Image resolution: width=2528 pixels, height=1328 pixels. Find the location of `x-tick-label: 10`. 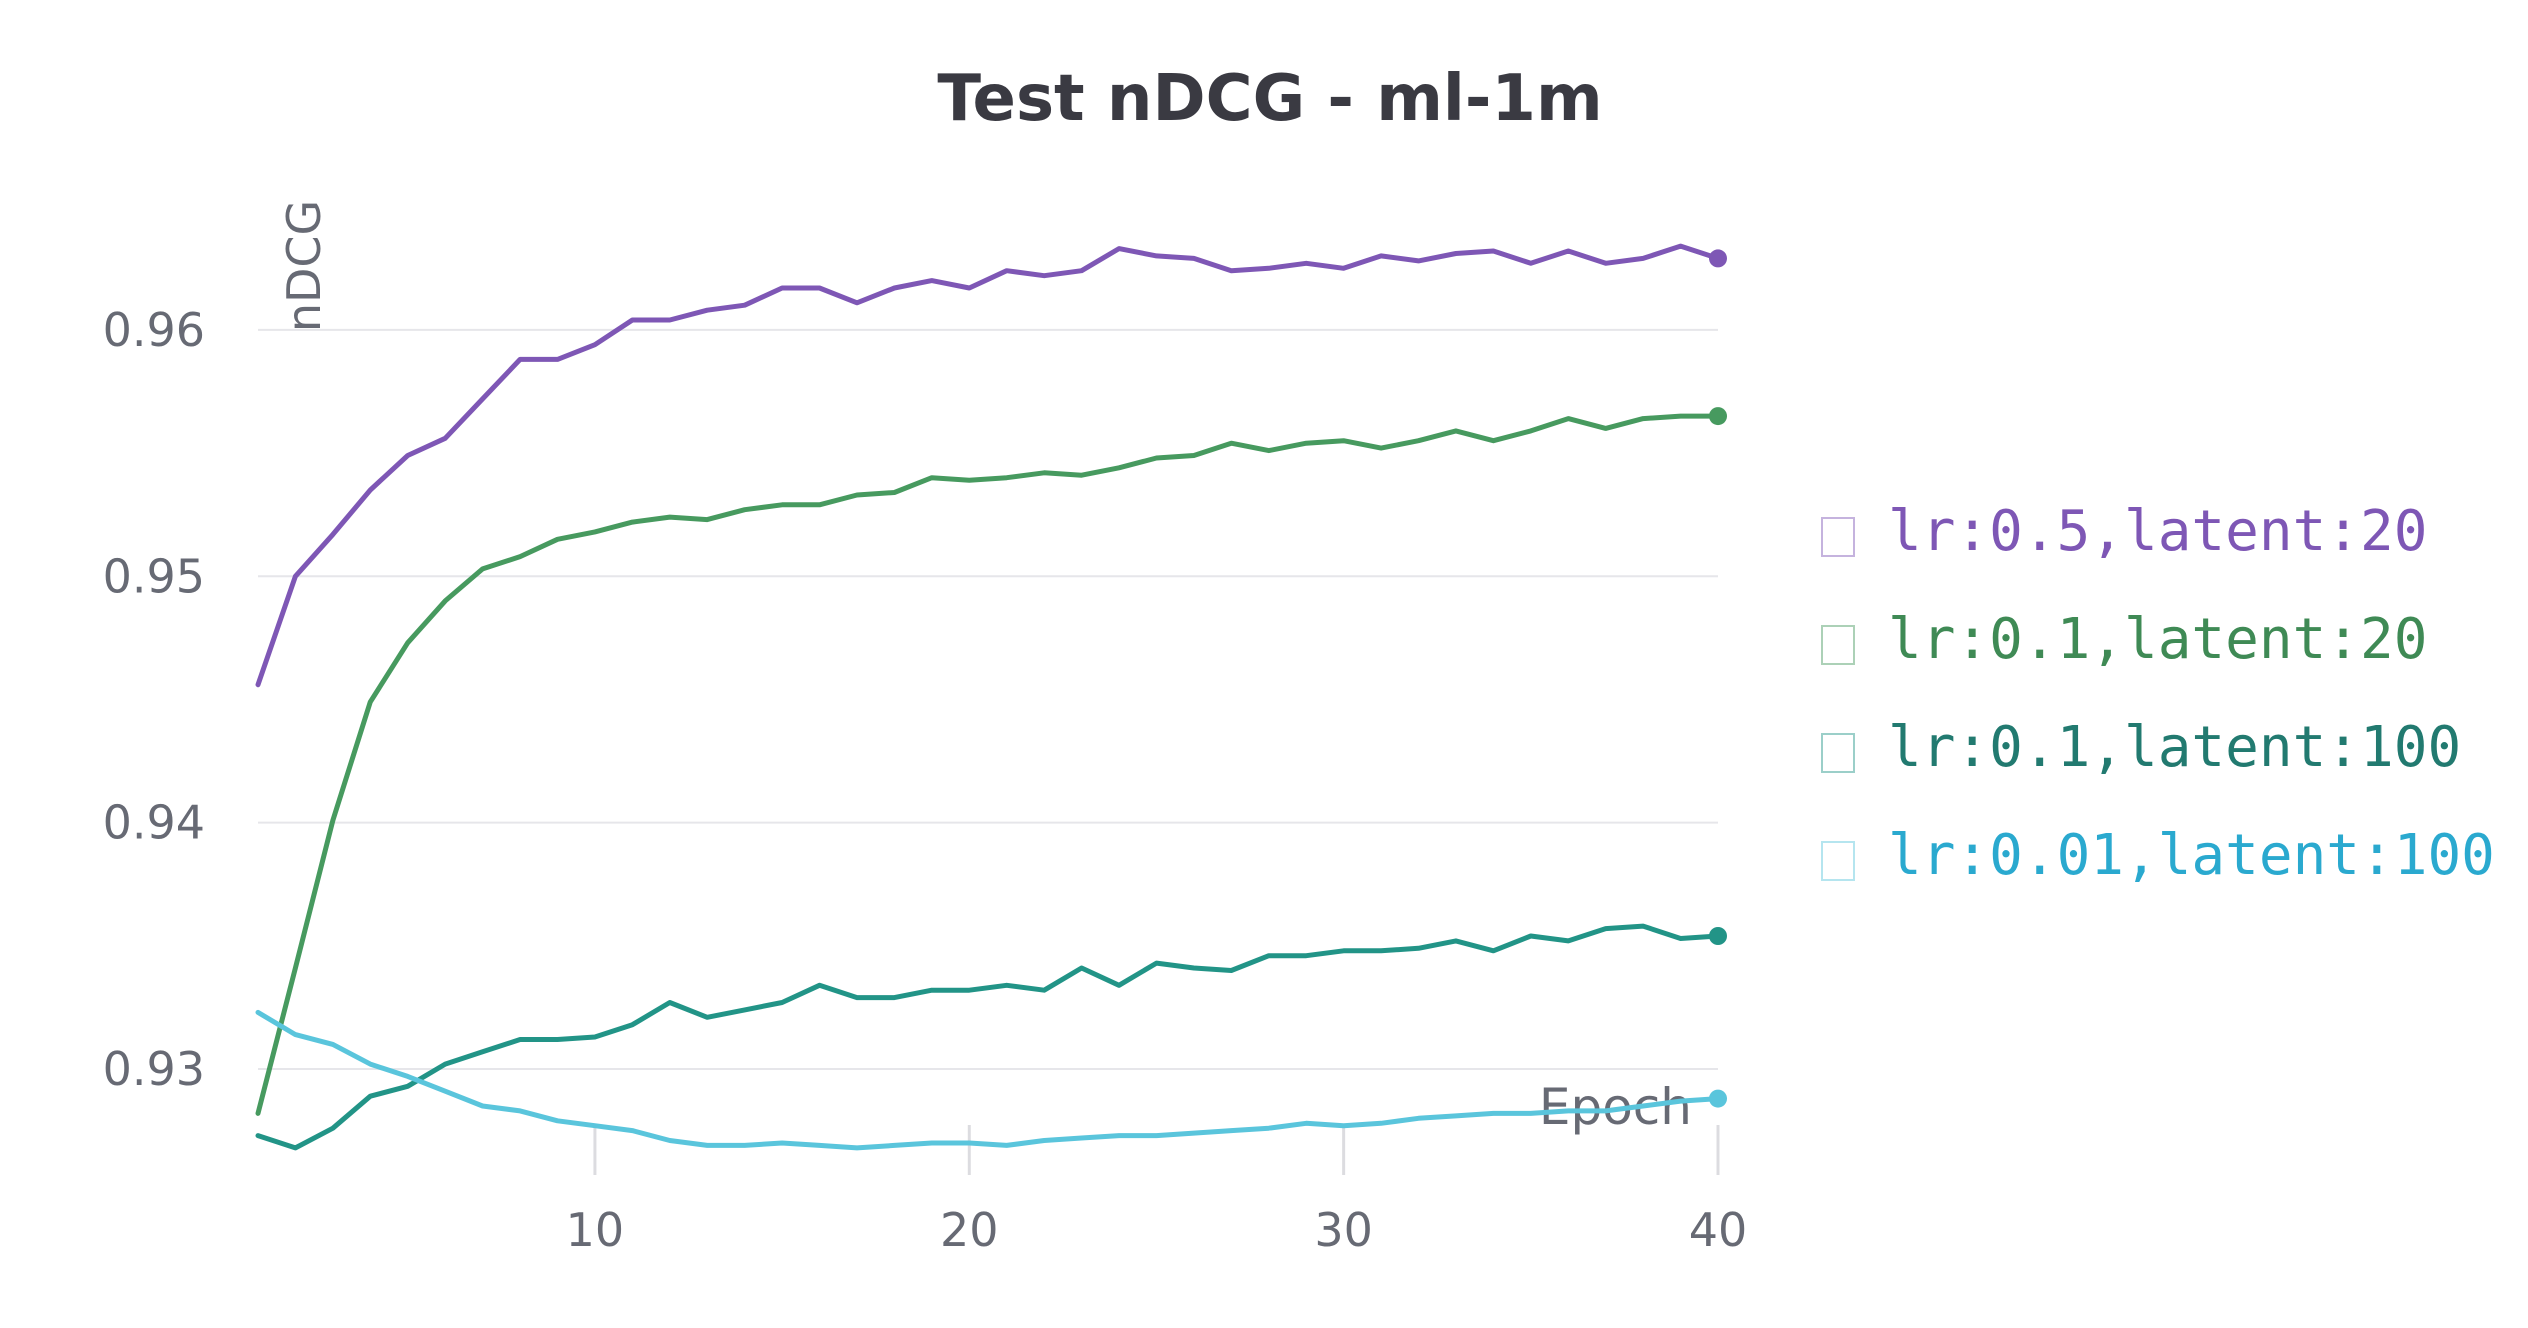

x-tick-label: 10 is located at coordinates (595, 1230).